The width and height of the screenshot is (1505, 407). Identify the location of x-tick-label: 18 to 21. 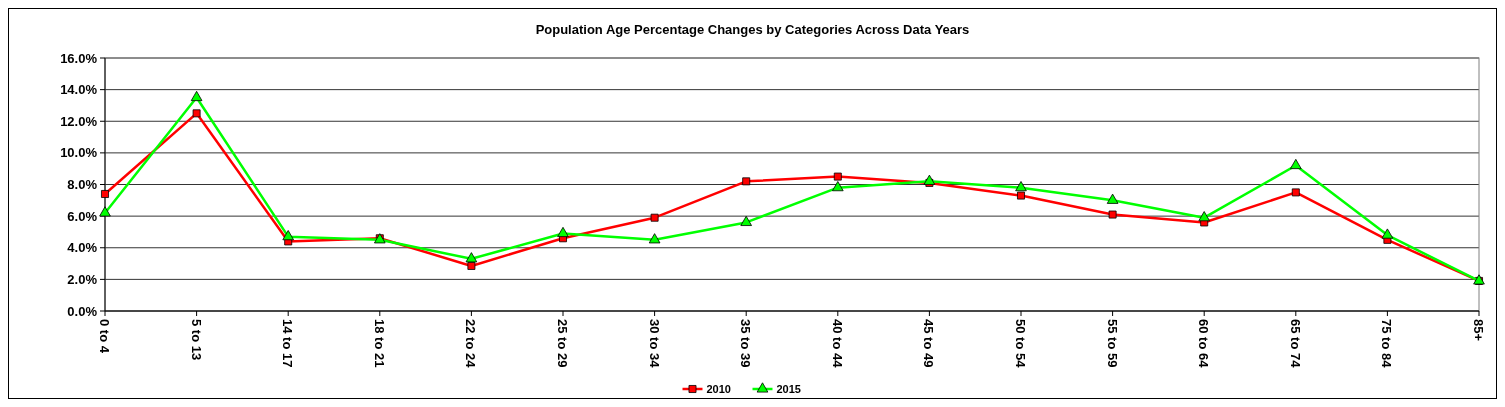
(379, 343).